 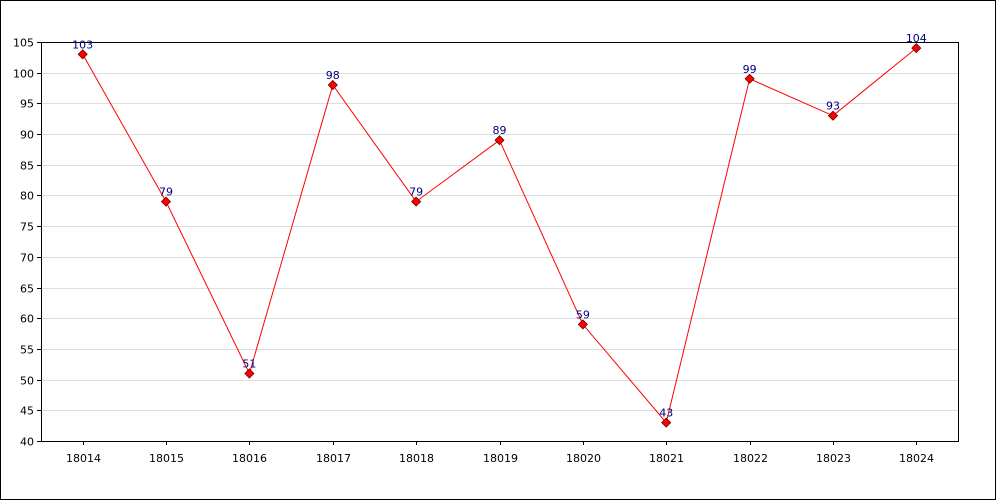 What do you see at coordinates (833, 458) in the screenshot?
I see `x-tick-label: 18023` at bounding box center [833, 458].